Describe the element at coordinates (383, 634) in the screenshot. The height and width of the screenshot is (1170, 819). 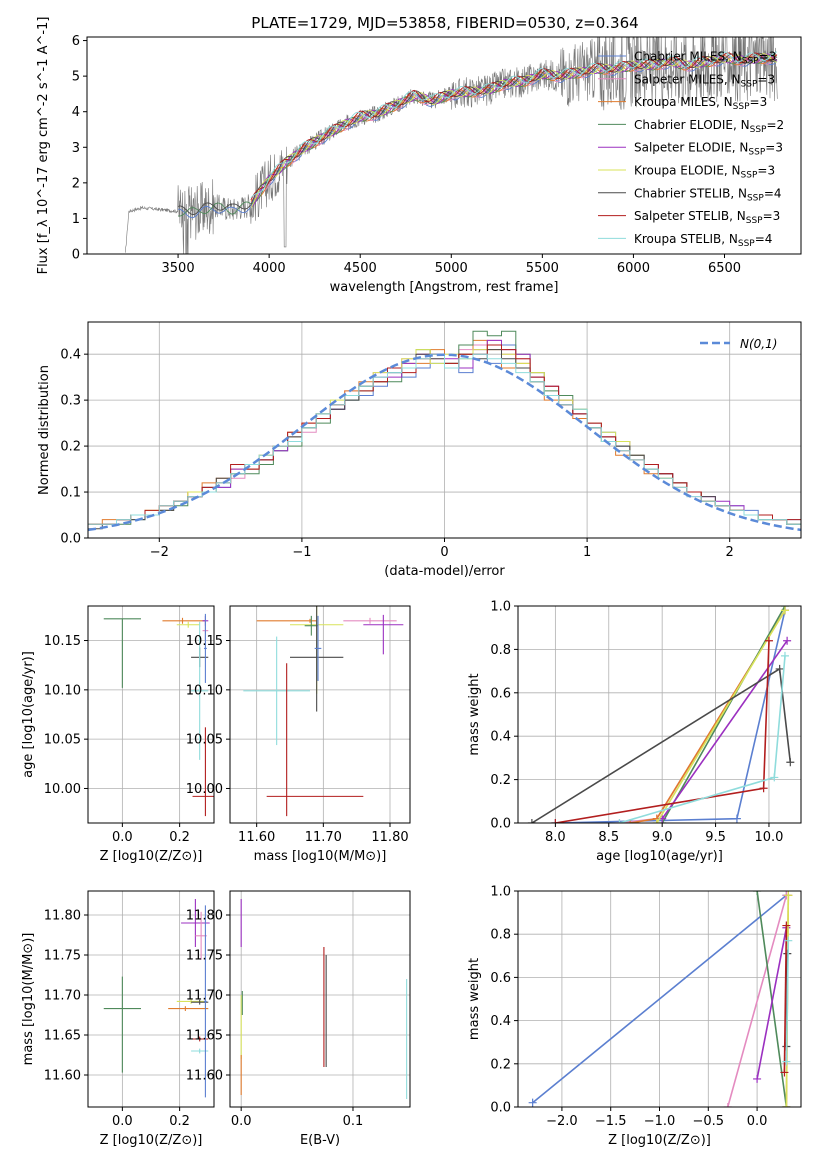
I see `errorbar-salpeter_elodie` at that location.